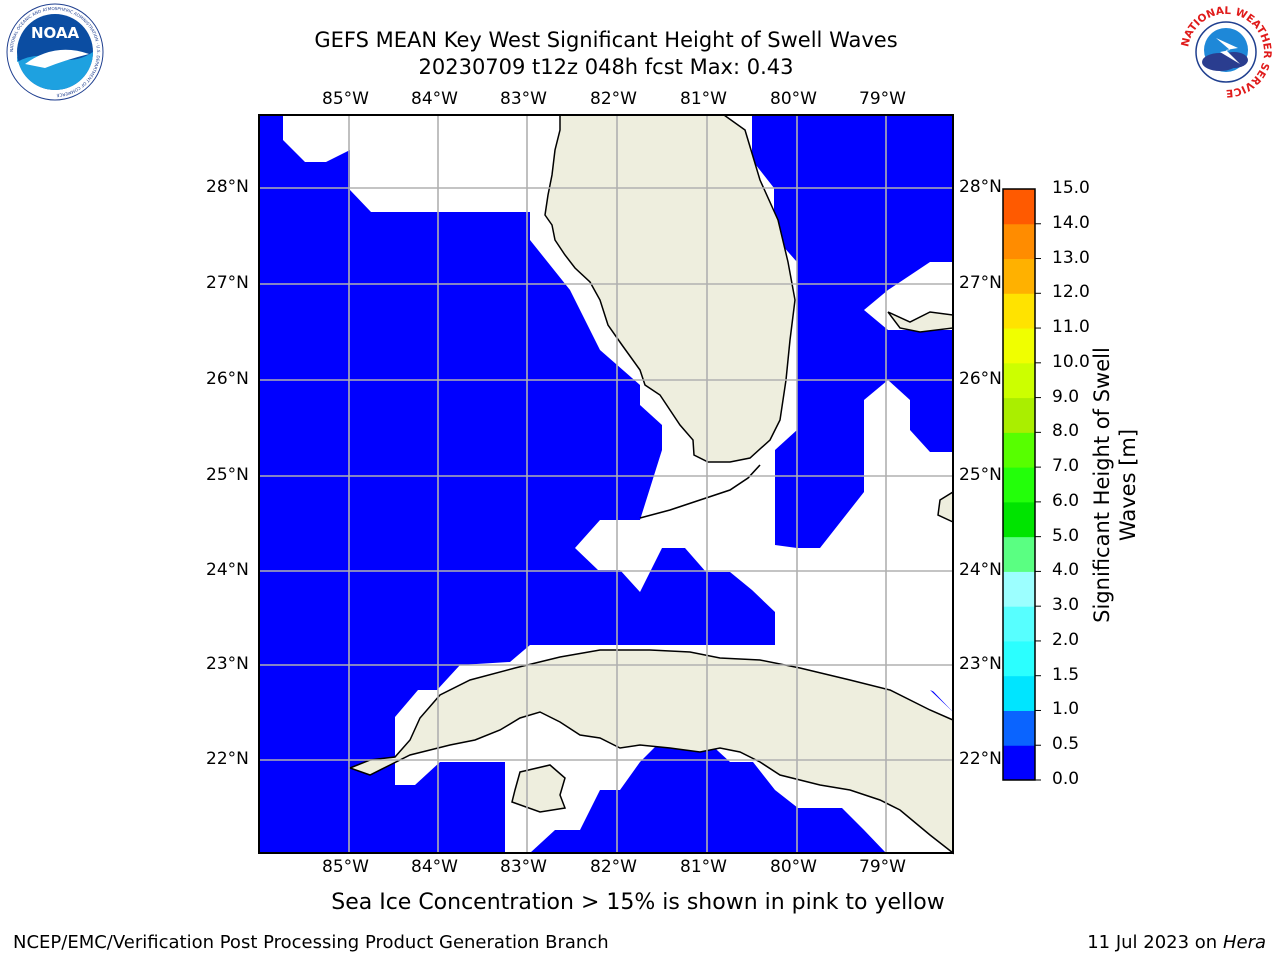  I want to click on florida-land, so click(670, 288).